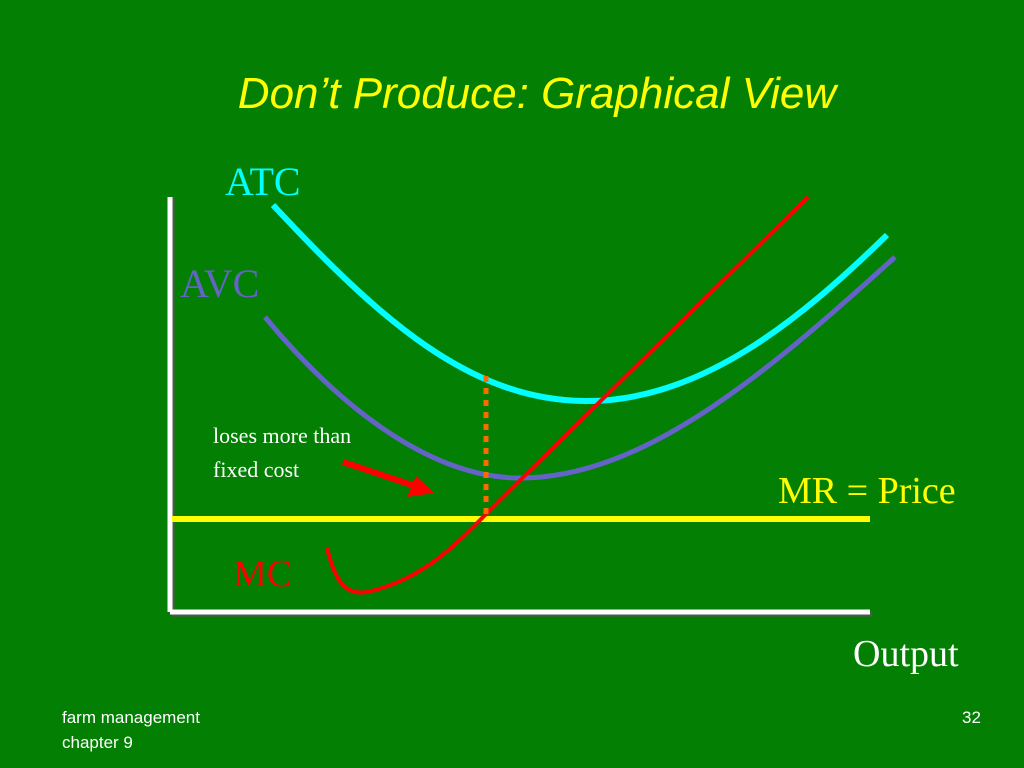 The image size is (1024, 768). I want to click on slide-title: Don’t Produce: Graphical View, so click(539, 93).